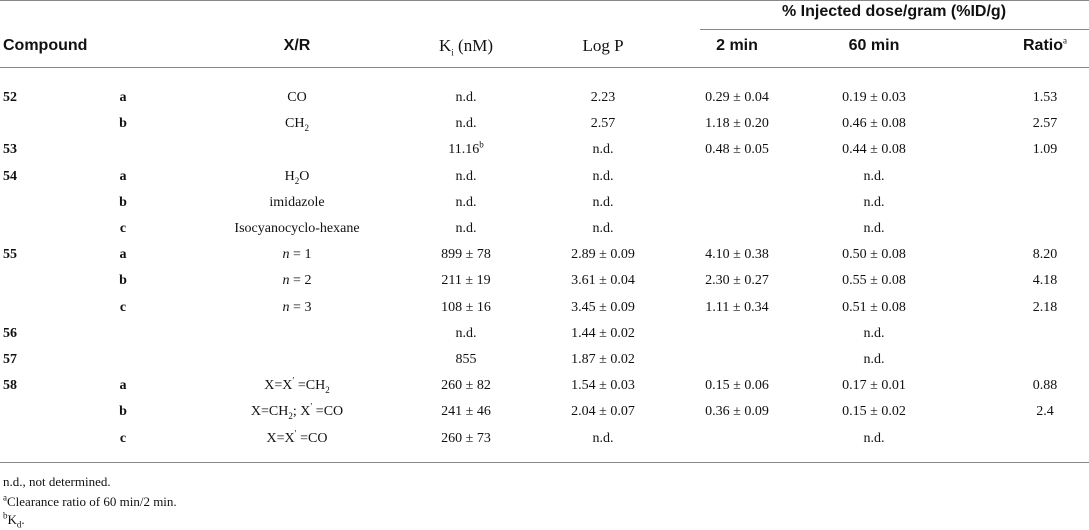  What do you see at coordinates (297, 307) in the screenshot?
I see `cell-xr: n = 3` at bounding box center [297, 307].